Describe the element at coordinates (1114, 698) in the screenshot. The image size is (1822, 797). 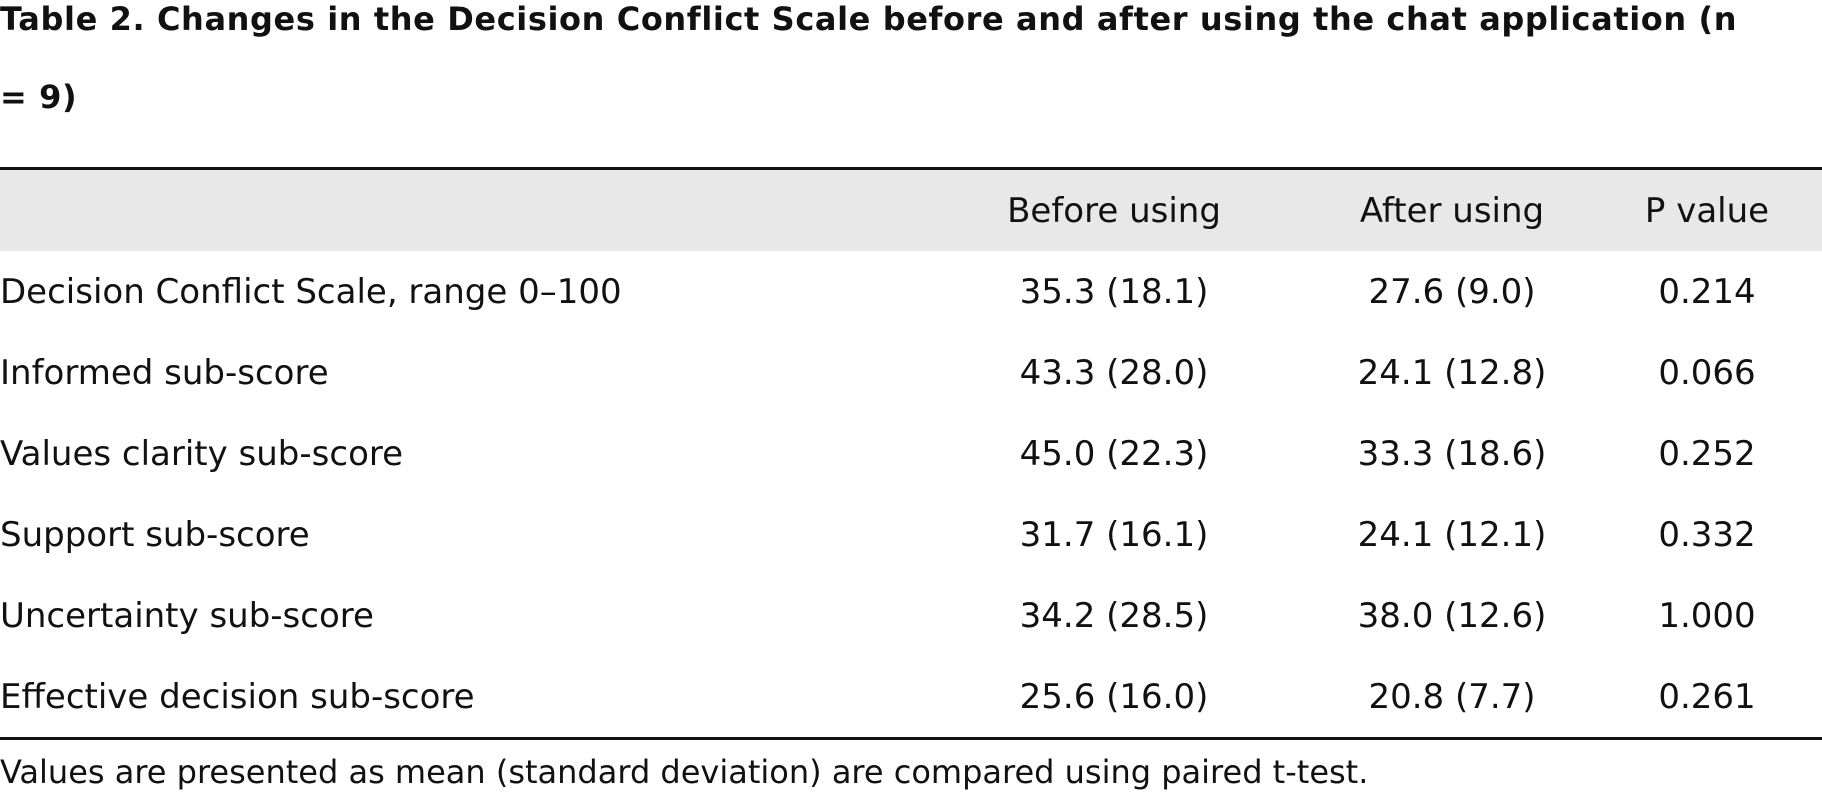
I see `before-value: 25.6 (16.0)` at that location.